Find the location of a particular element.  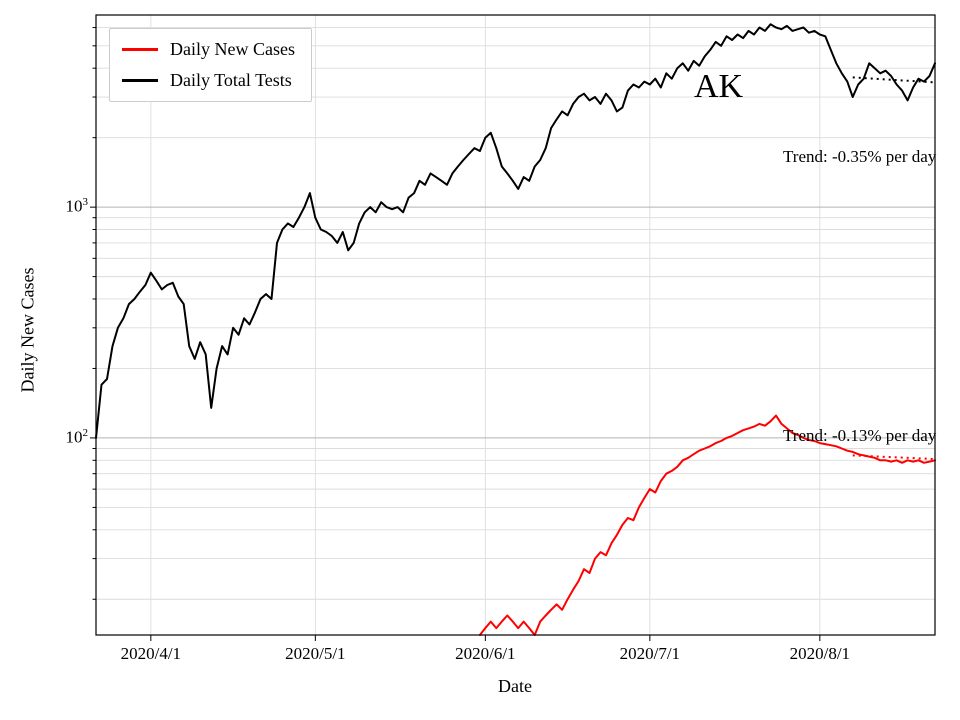

legend-entry: Daily Total Tests is located at coordinates (208, 80).